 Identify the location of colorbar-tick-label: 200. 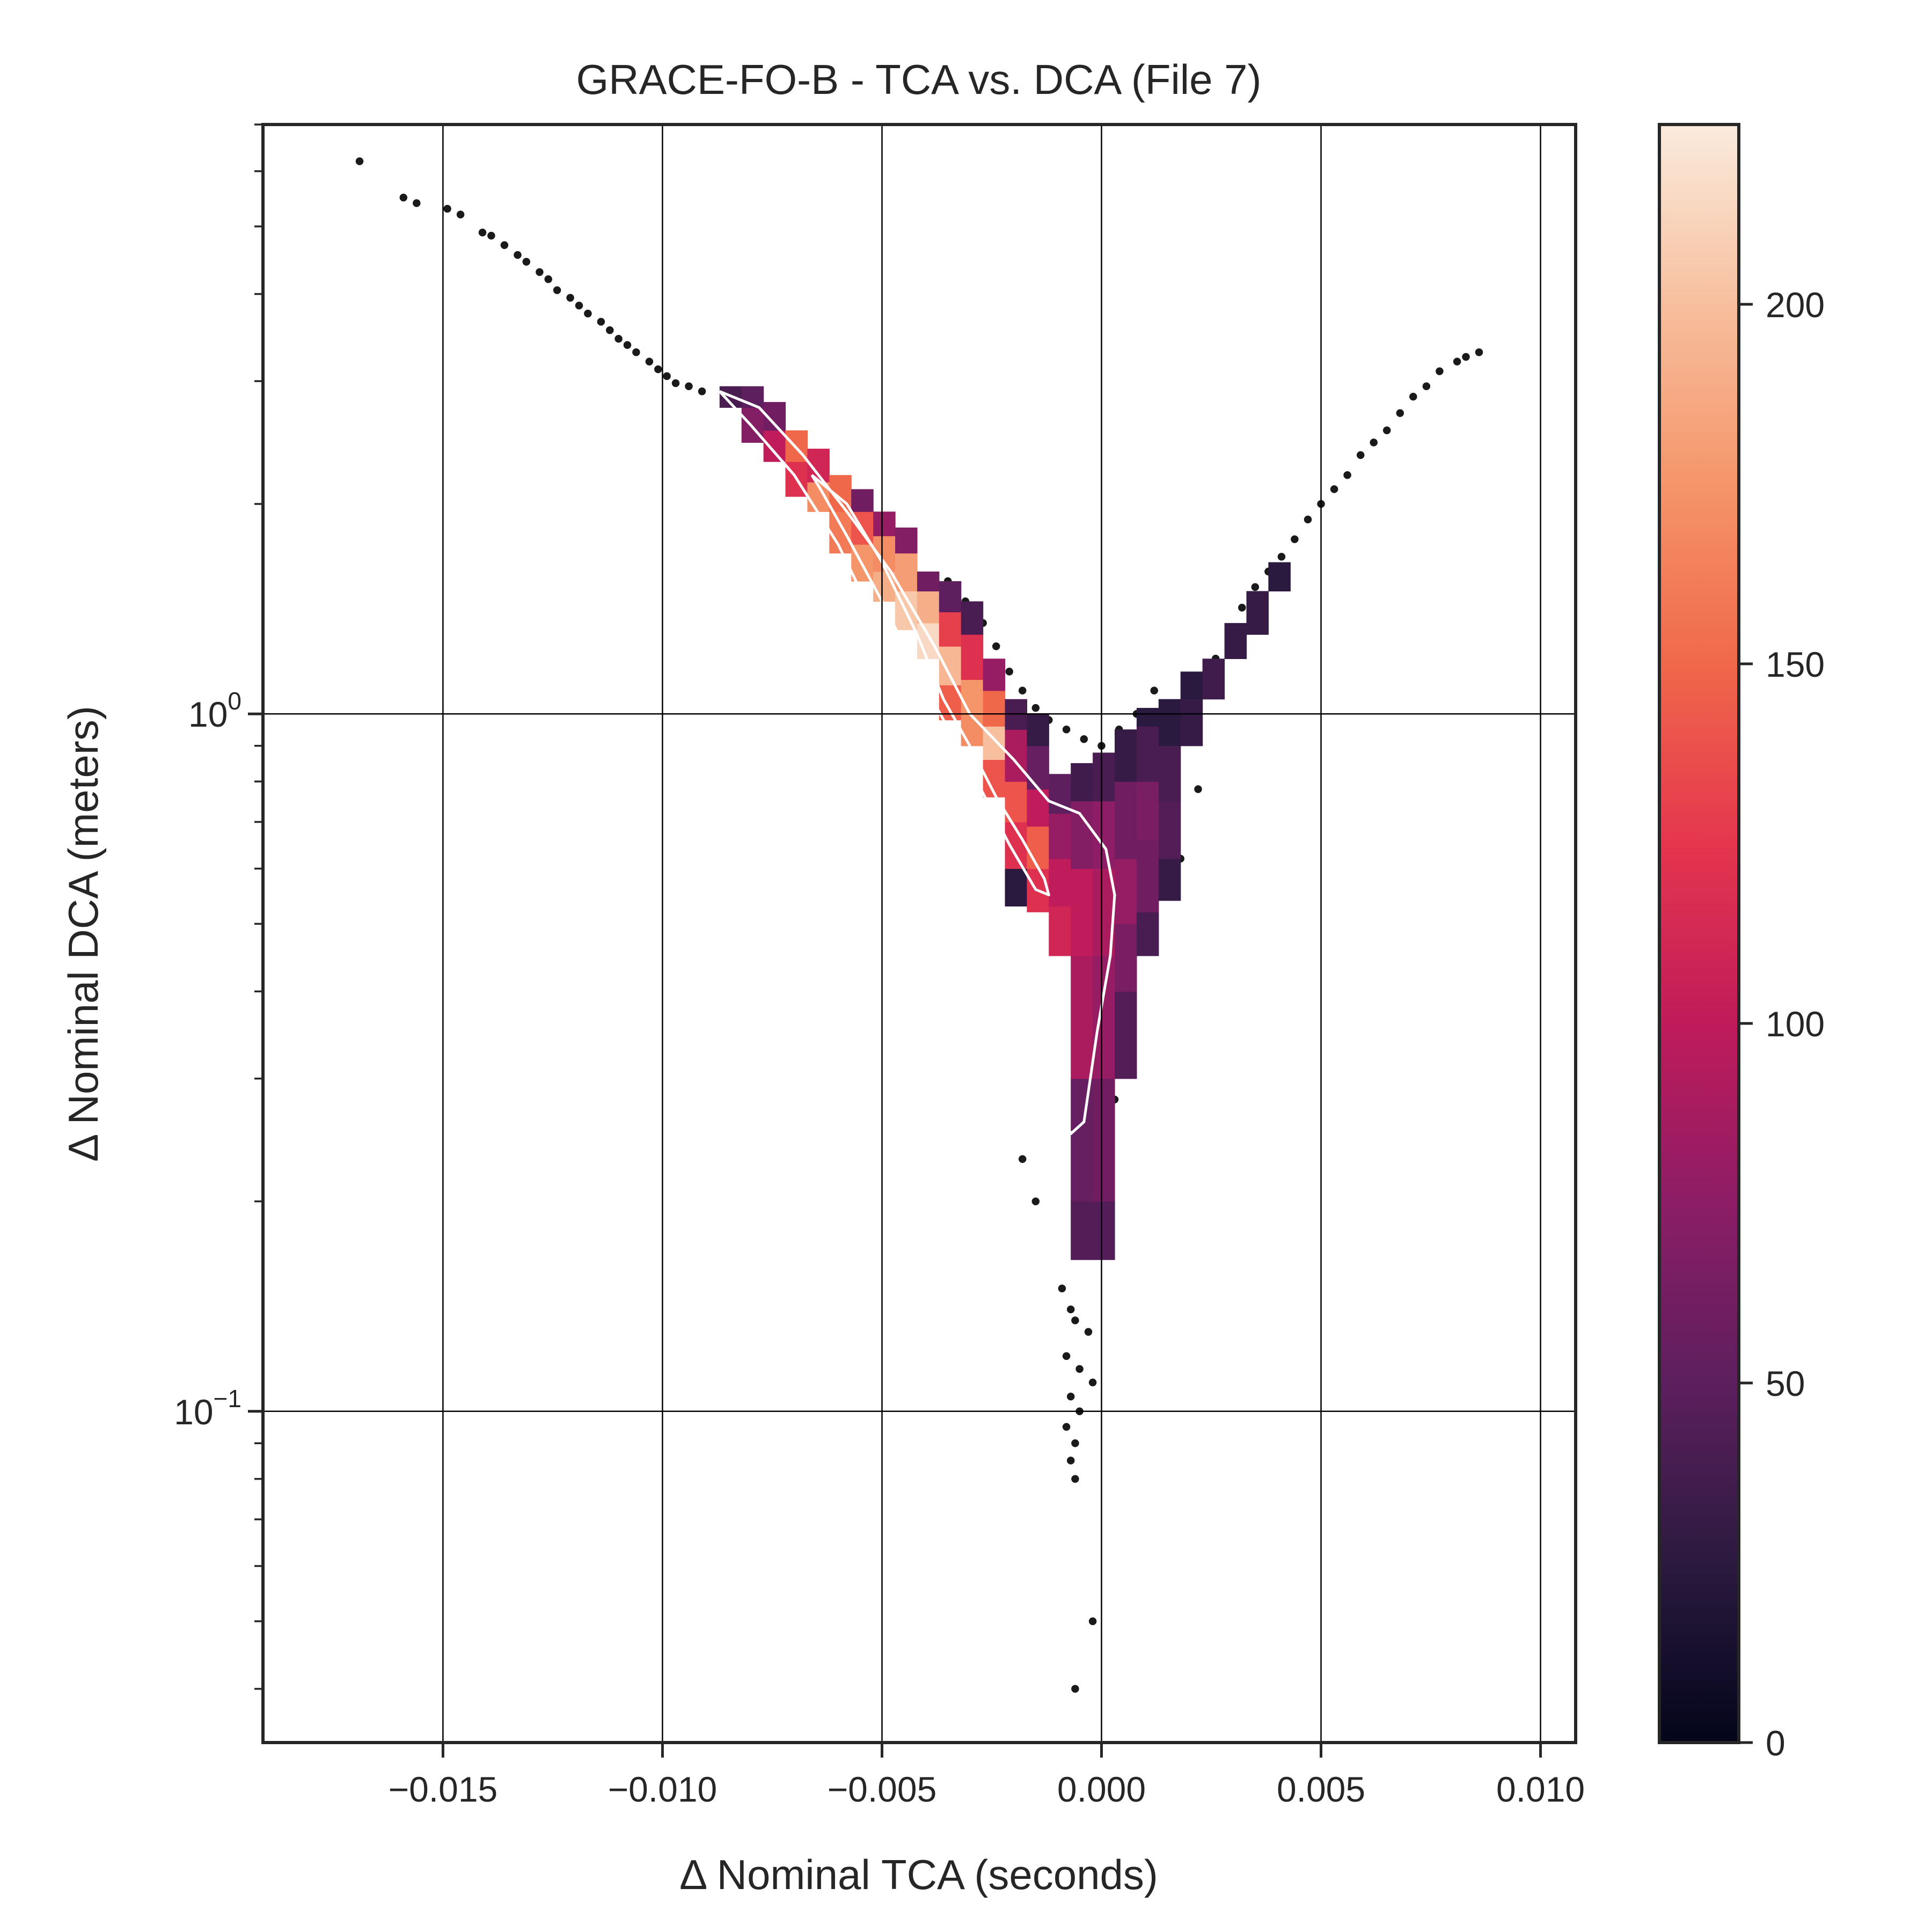
(1795, 305).